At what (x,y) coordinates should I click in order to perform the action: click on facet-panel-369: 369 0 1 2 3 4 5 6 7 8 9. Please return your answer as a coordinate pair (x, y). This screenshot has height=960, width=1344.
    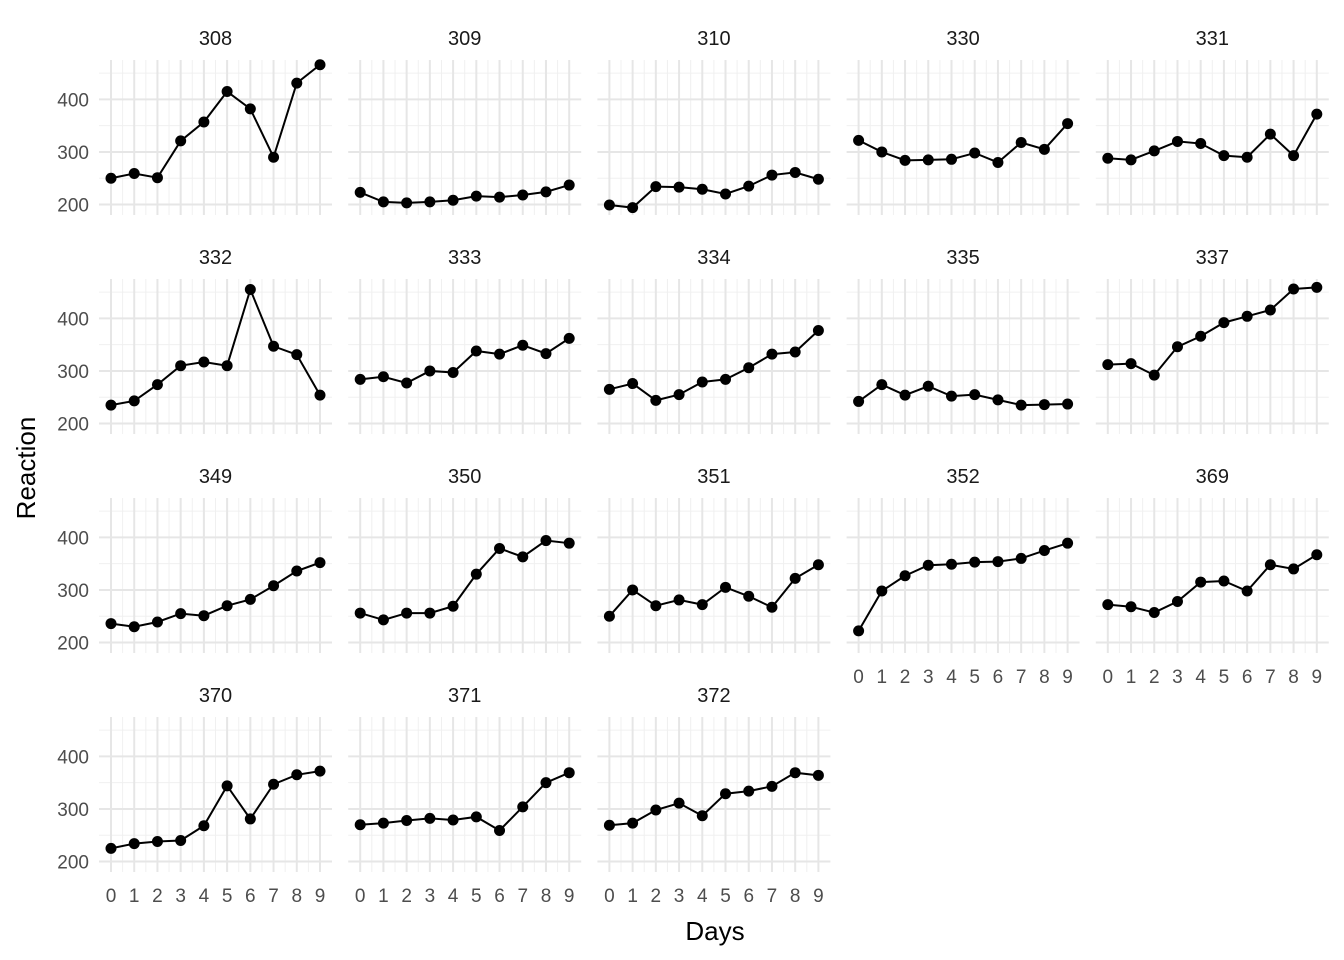
    Looking at the image, I should click on (1212, 577).